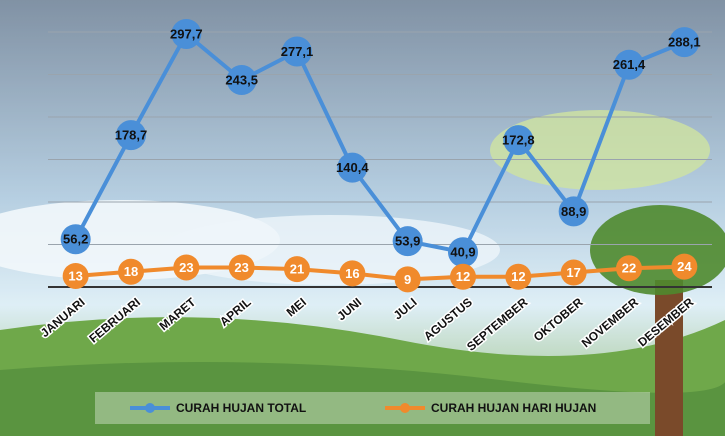 The height and width of the screenshot is (436, 725). I want to click on data-label: 243,5, so click(241, 79).